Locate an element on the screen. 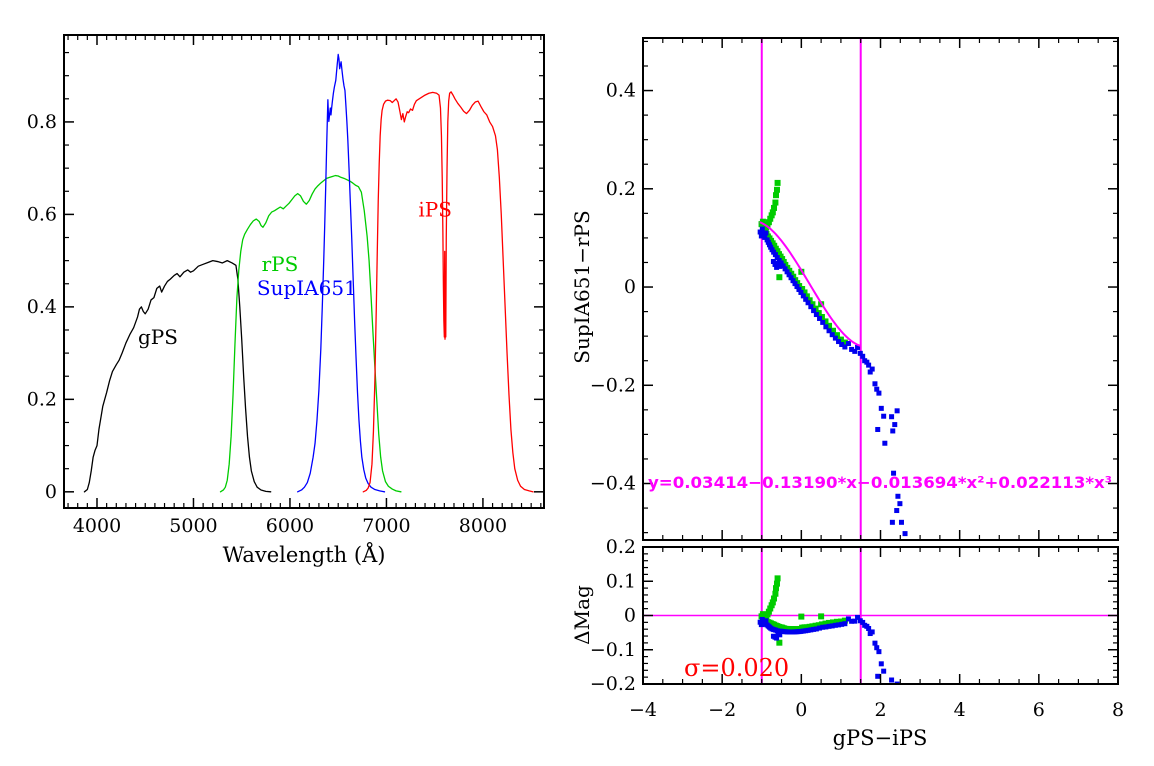 Image resolution: width=1154 pixels, height=766 pixels. x-axis-label-residuals: gPS−iPS is located at coordinates (880, 738).